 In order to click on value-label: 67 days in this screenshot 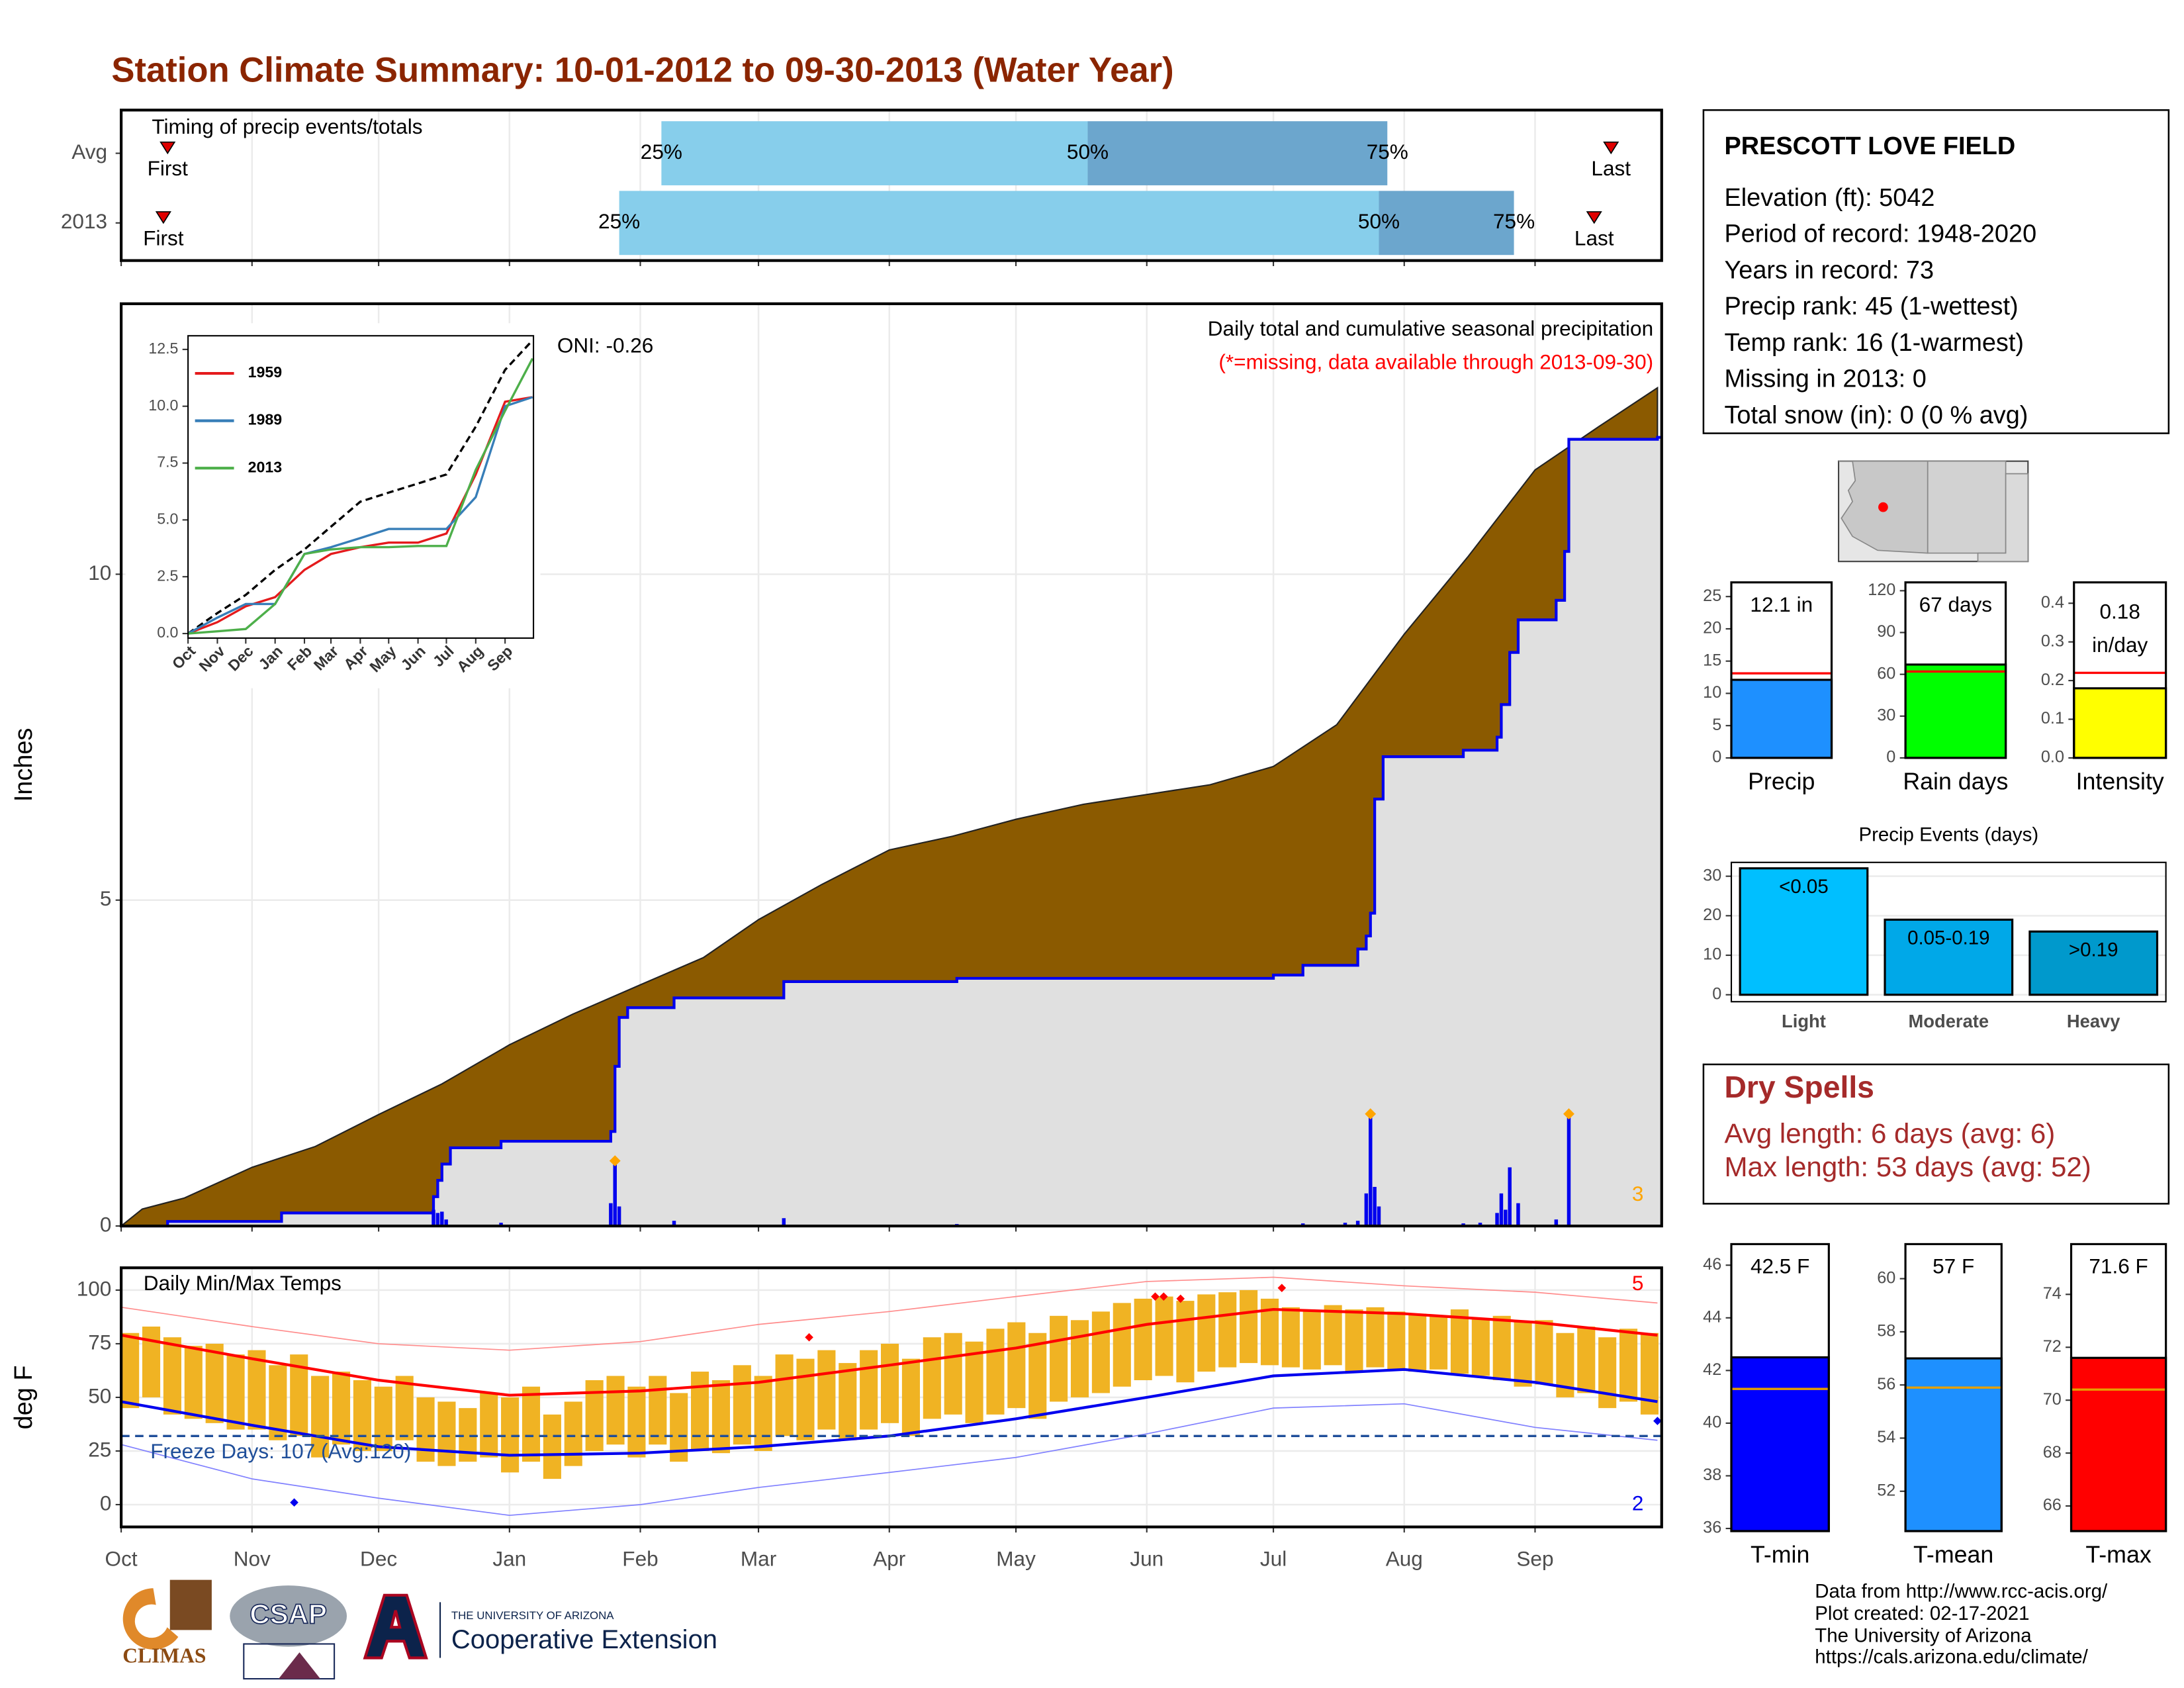, I will do `click(1956, 604)`.